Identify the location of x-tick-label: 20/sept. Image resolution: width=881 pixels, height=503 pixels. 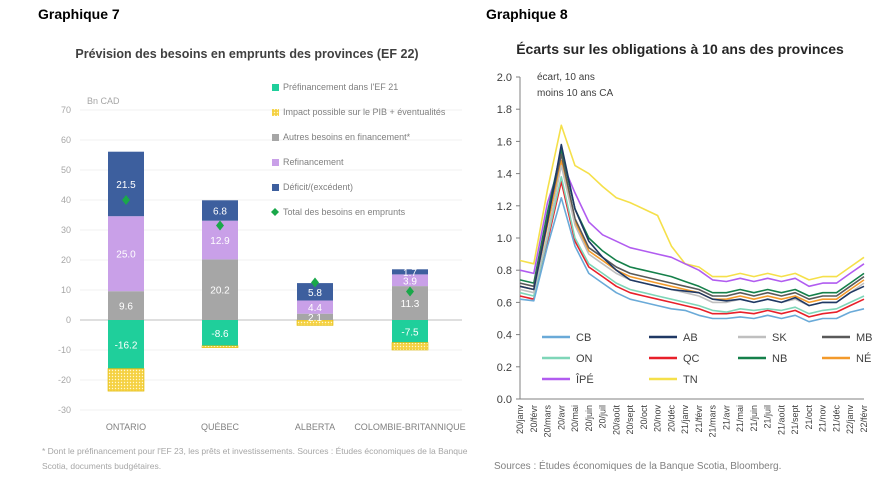
(630, 420).